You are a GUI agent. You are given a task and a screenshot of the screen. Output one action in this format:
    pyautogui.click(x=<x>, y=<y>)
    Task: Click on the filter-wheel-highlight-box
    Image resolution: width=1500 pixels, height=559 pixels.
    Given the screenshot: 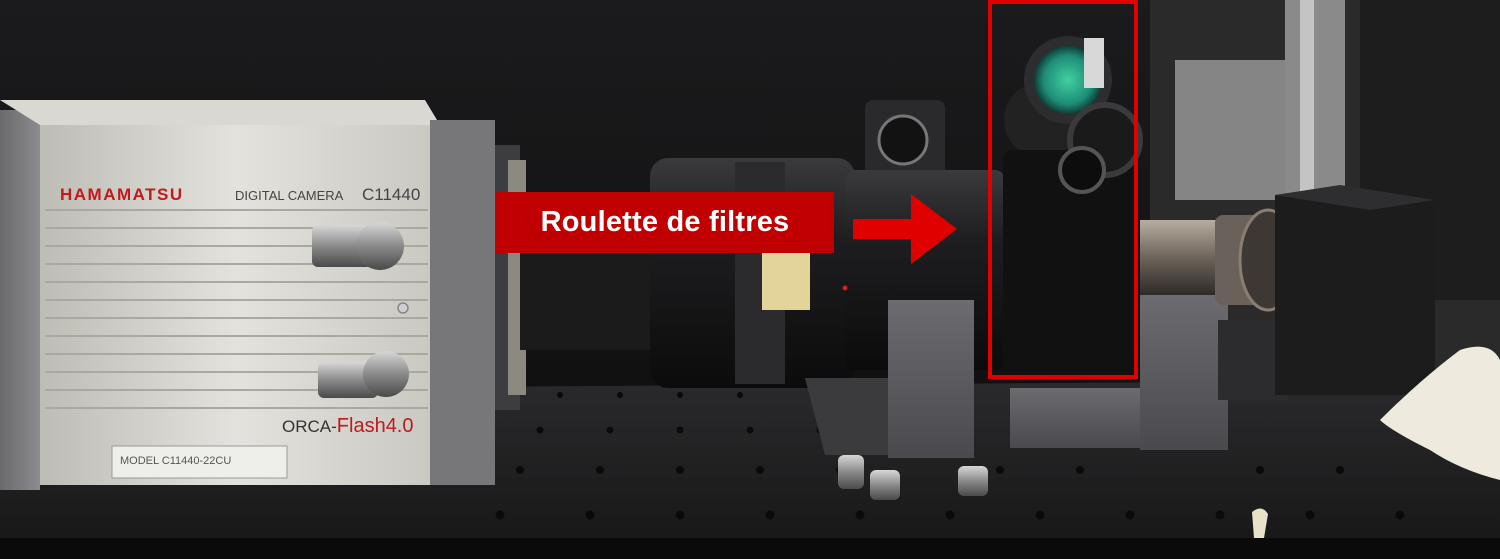 What is the action you would take?
    pyautogui.click(x=1063, y=189)
    